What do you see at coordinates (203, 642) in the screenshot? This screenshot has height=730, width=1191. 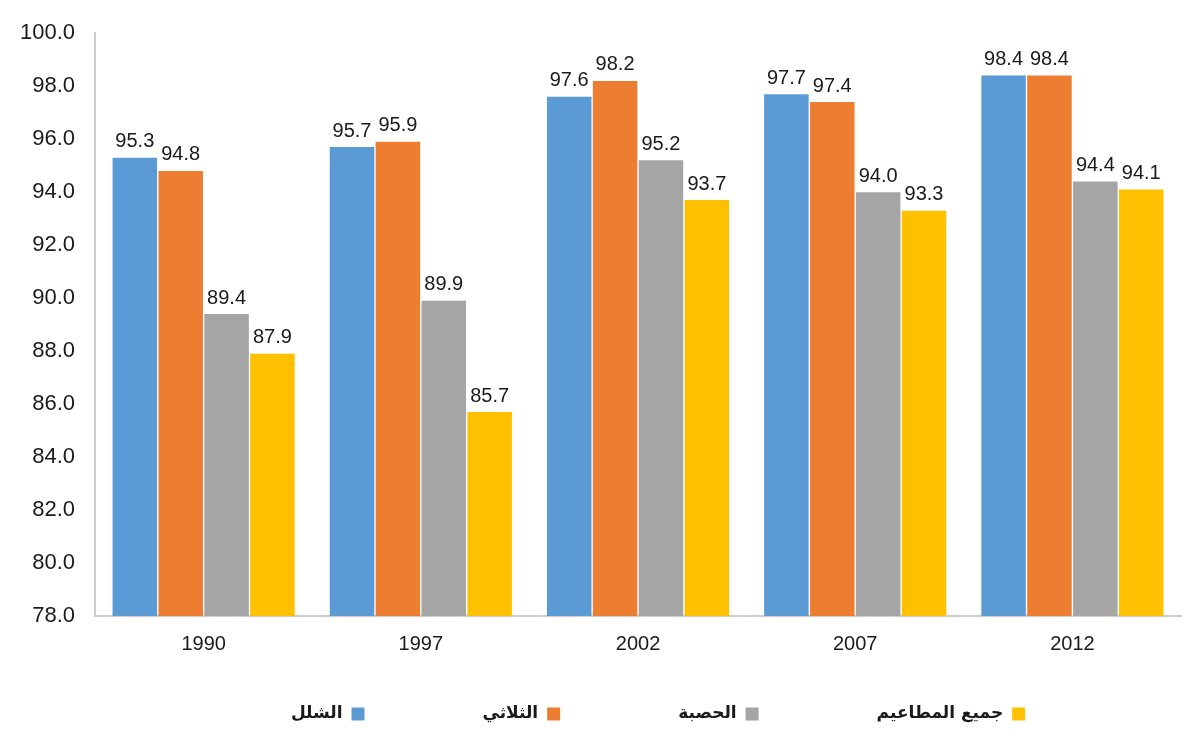 I see `x-tick-label: 1990` at bounding box center [203, 642].